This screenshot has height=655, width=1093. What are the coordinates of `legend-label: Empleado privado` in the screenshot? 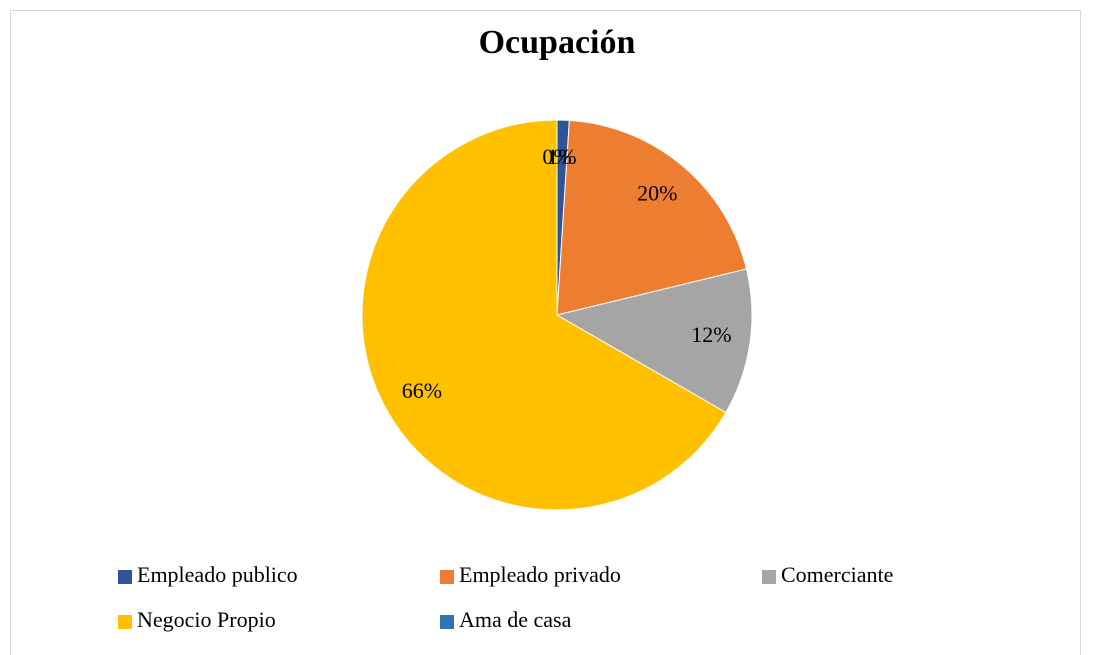 It's located at (540, 574).